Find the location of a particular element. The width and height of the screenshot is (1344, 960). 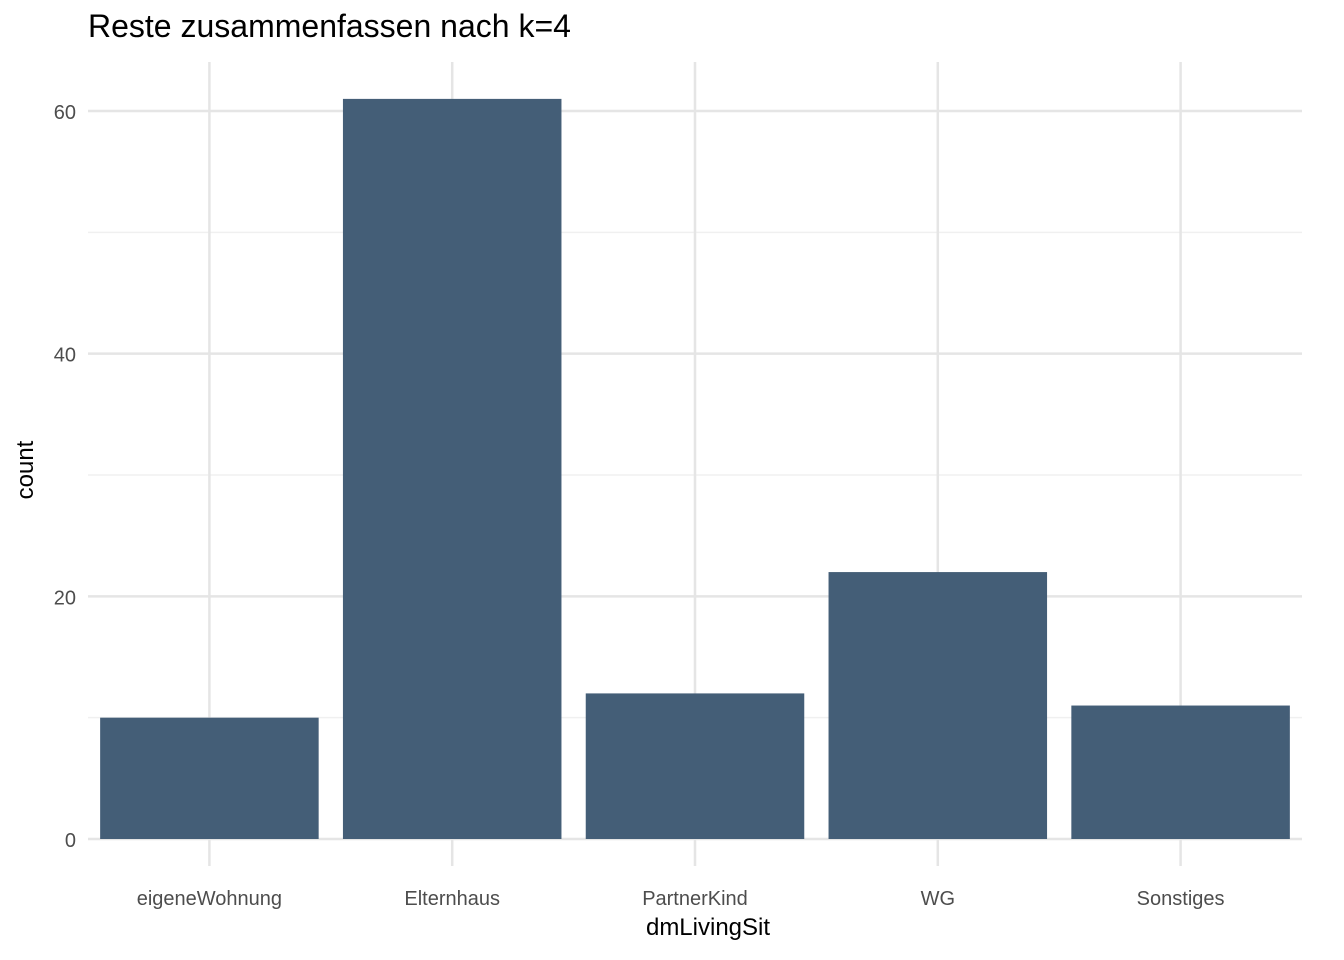

bar-PartnerKind is located at coordinates (695, 766).